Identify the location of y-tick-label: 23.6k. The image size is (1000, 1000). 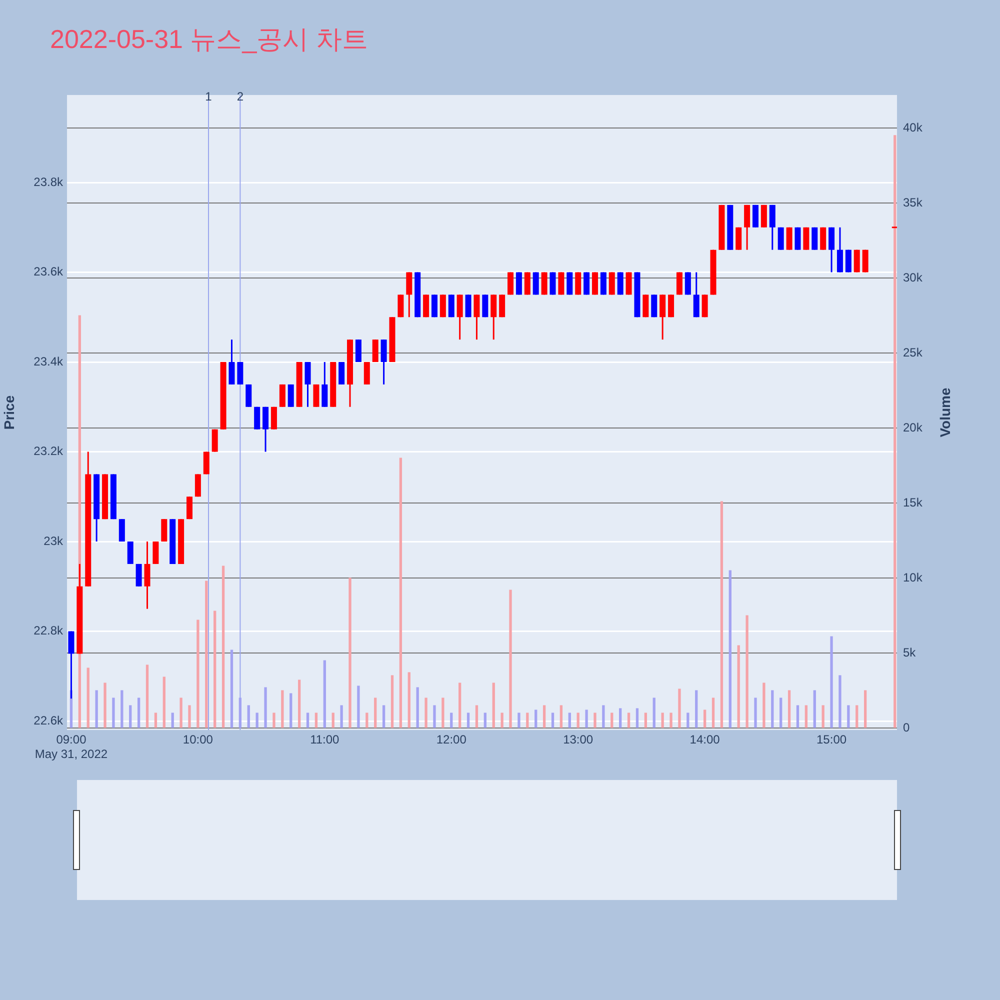
(49, 271).